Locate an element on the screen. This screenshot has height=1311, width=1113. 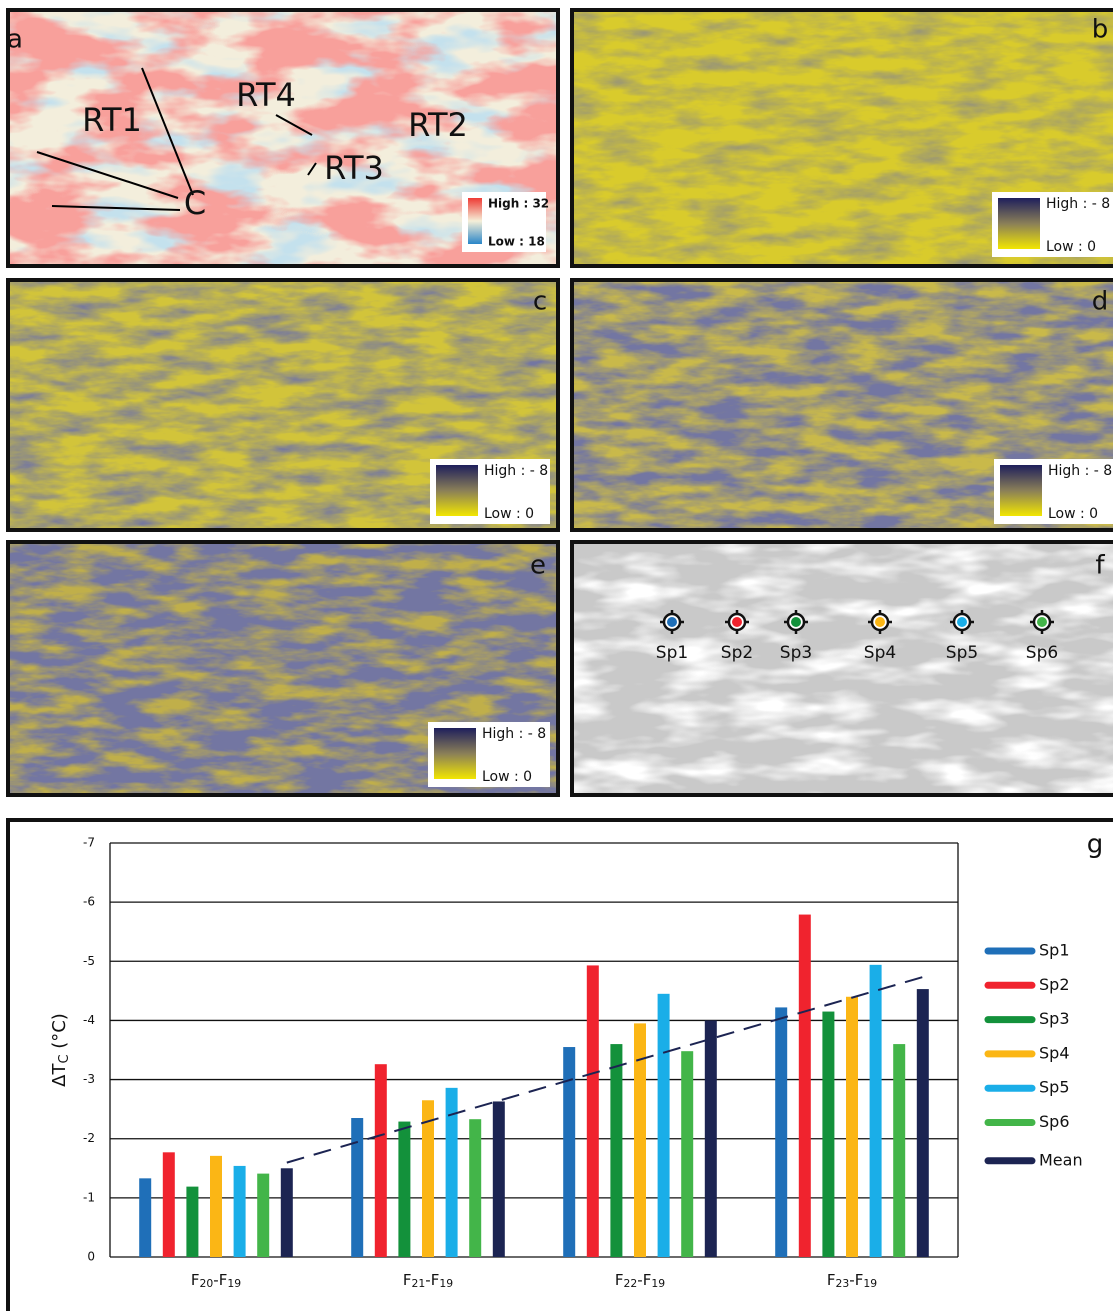
panel-letter: f is located at coordinates (1100, 566).